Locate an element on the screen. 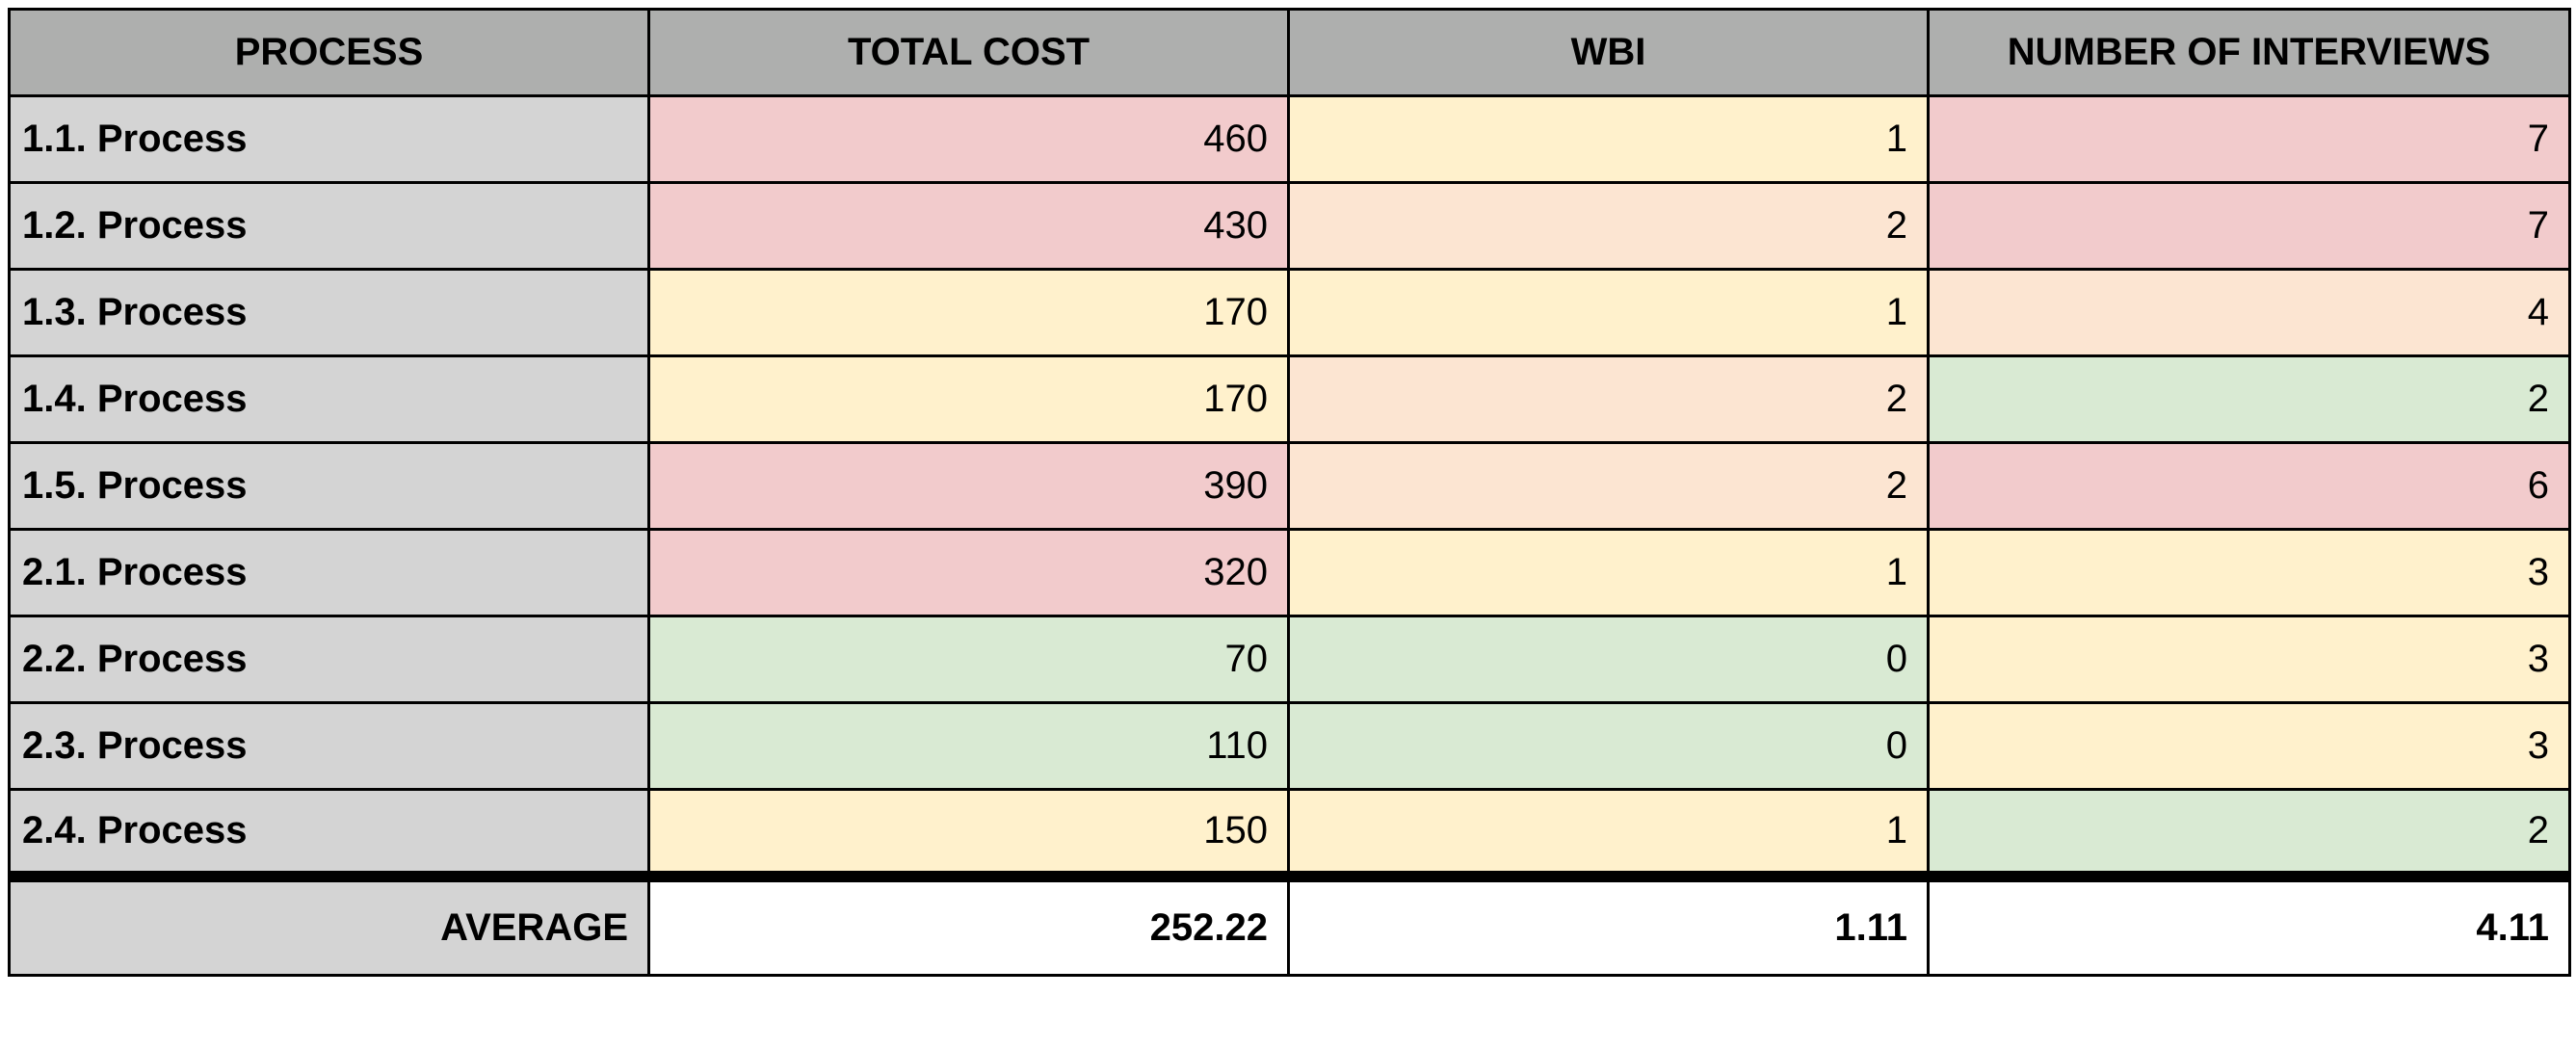 This screenshot has height=1048, width=2576. table-row: 2.1. Process 320 1 3 is located at coordinates (1290, 572).